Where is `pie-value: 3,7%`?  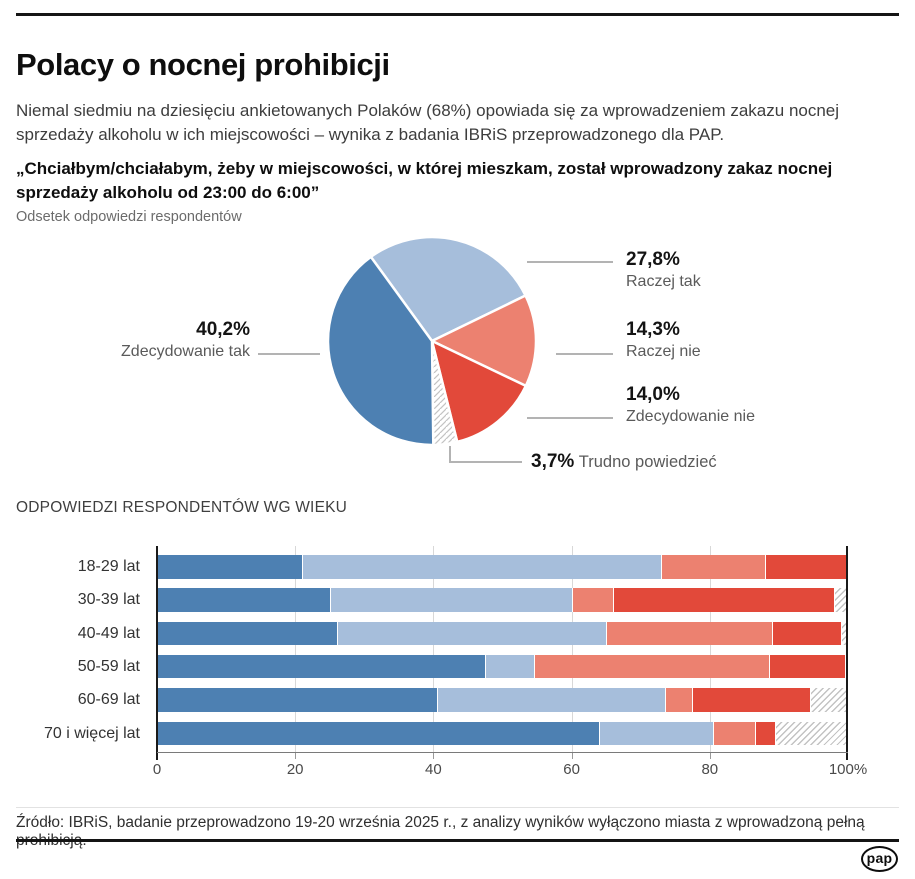
pie-value: 3,7% is located at coordinates (553, 461).